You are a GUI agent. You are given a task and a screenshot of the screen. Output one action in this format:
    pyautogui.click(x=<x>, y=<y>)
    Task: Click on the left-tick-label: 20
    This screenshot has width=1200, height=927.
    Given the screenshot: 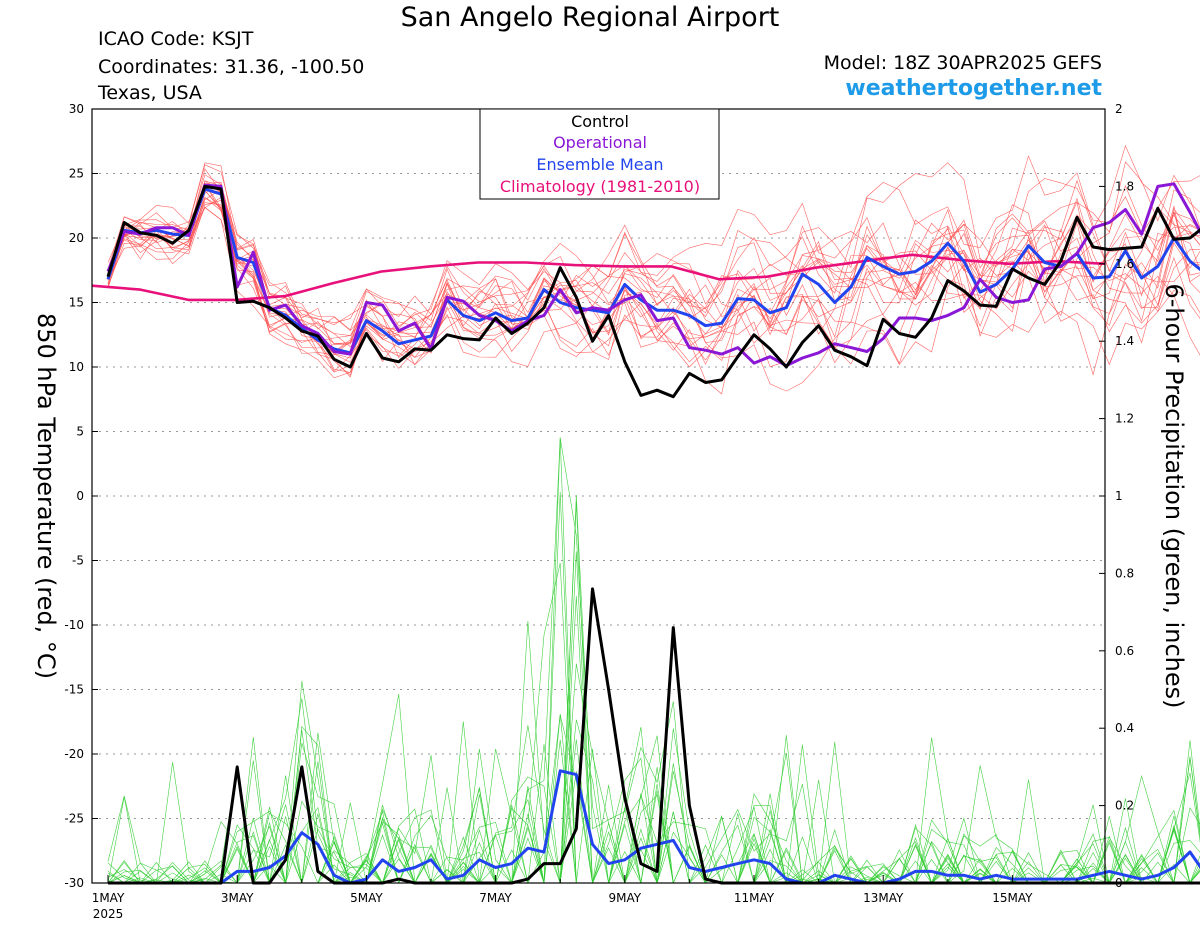 What is the action you would take?
    pyautogui.click(x=76, y=238)
    